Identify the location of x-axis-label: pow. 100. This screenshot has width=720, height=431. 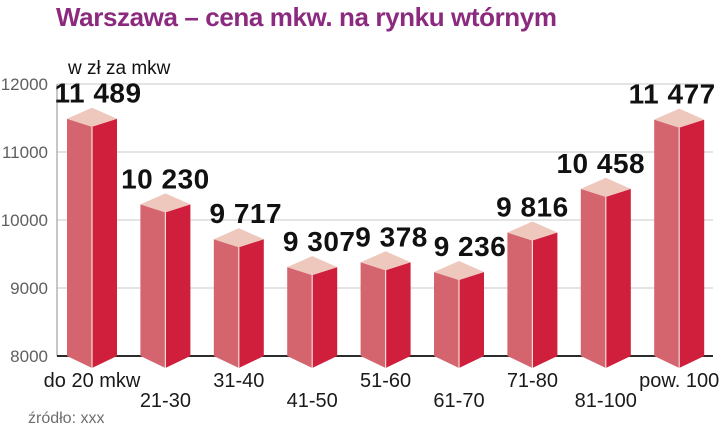
(679, 381).